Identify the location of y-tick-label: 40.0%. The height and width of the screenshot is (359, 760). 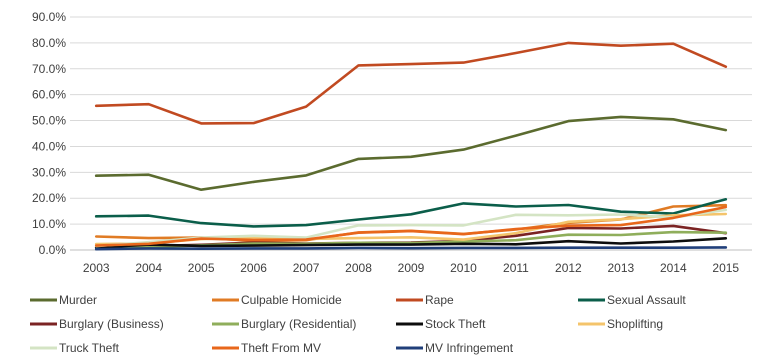
(49, 146).